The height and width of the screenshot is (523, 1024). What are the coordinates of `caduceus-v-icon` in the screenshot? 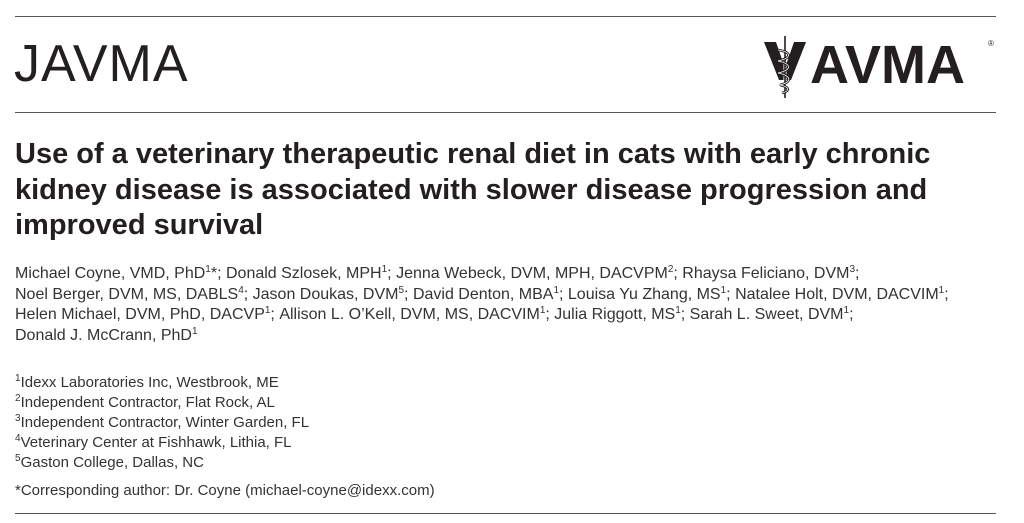 It's located at (785, 67).